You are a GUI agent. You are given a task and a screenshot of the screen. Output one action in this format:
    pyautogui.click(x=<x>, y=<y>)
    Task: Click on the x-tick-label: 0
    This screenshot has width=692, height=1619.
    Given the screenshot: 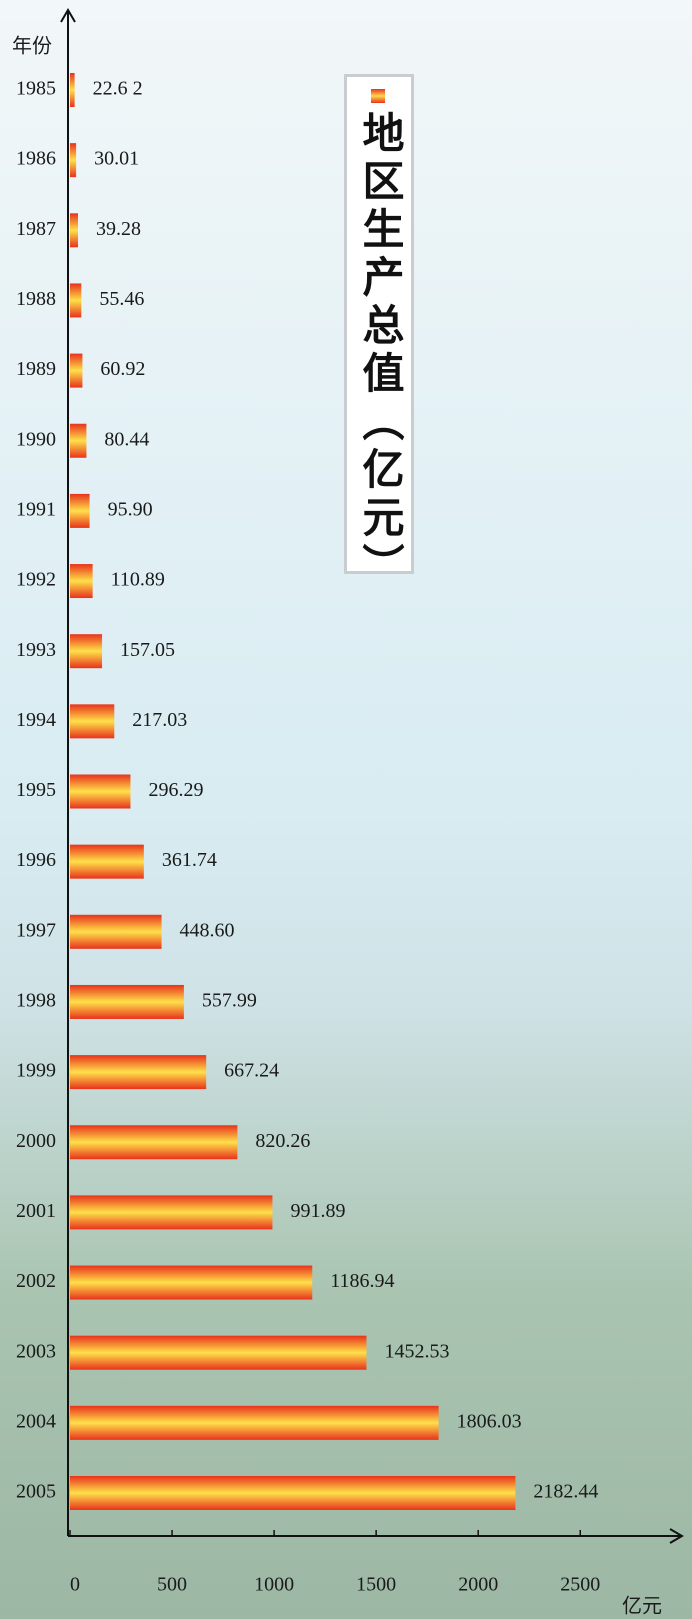 What is the action you would take?
    pyautogui.click(x=75, y=1585)
    